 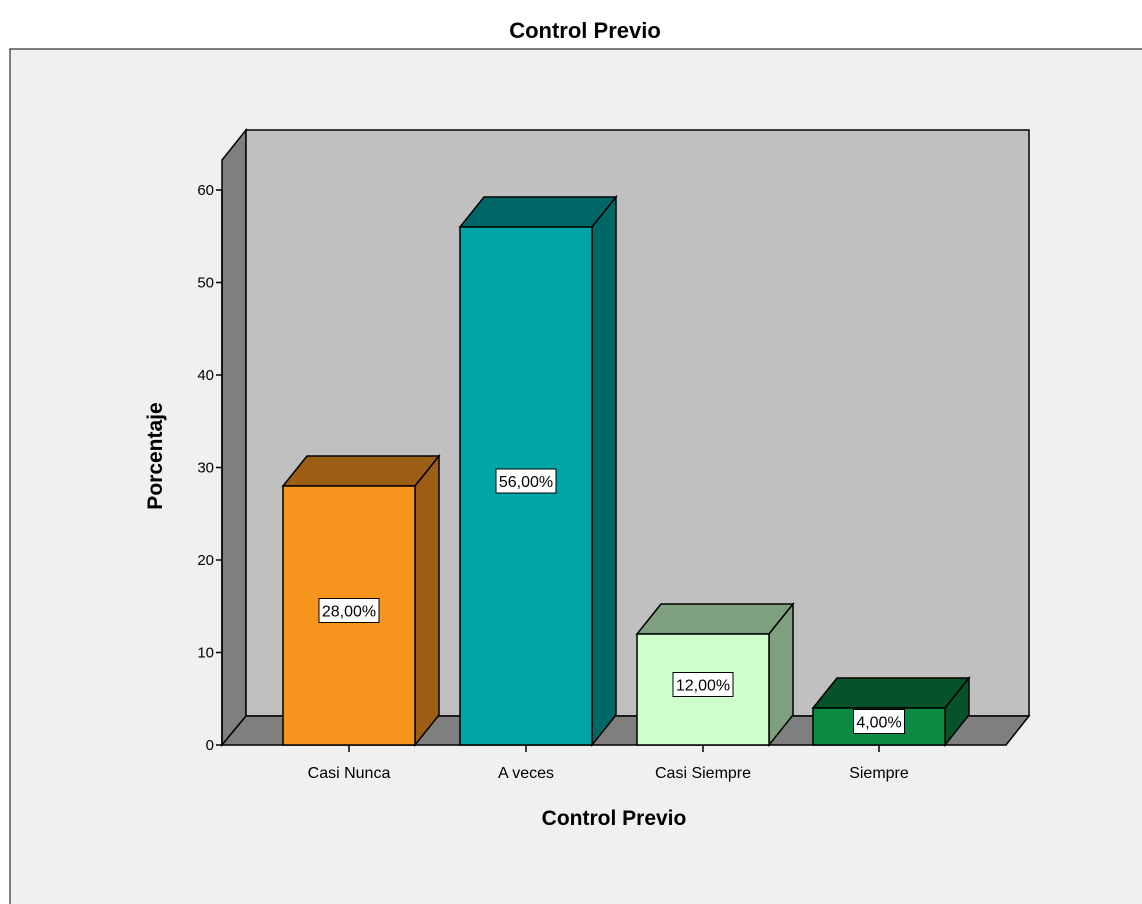 What do you see at coordinates (205, 560) in the screenshot?
I see `y-tick-label: 20` at bounding box center [205, 560].